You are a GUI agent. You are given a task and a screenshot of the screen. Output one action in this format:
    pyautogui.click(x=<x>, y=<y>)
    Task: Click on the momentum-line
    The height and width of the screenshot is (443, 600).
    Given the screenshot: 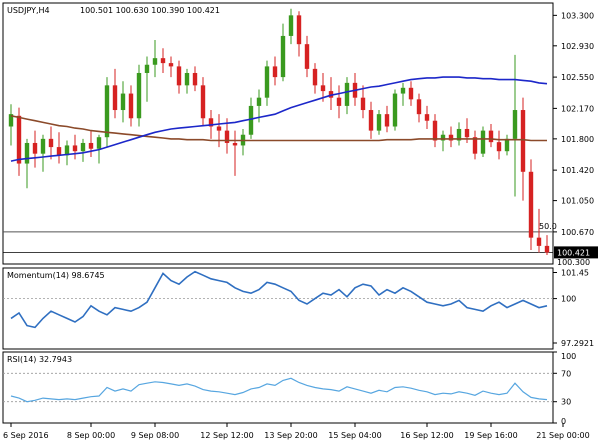 What is the action you would take?
    pyautogui.click(x=279, y=299)
    